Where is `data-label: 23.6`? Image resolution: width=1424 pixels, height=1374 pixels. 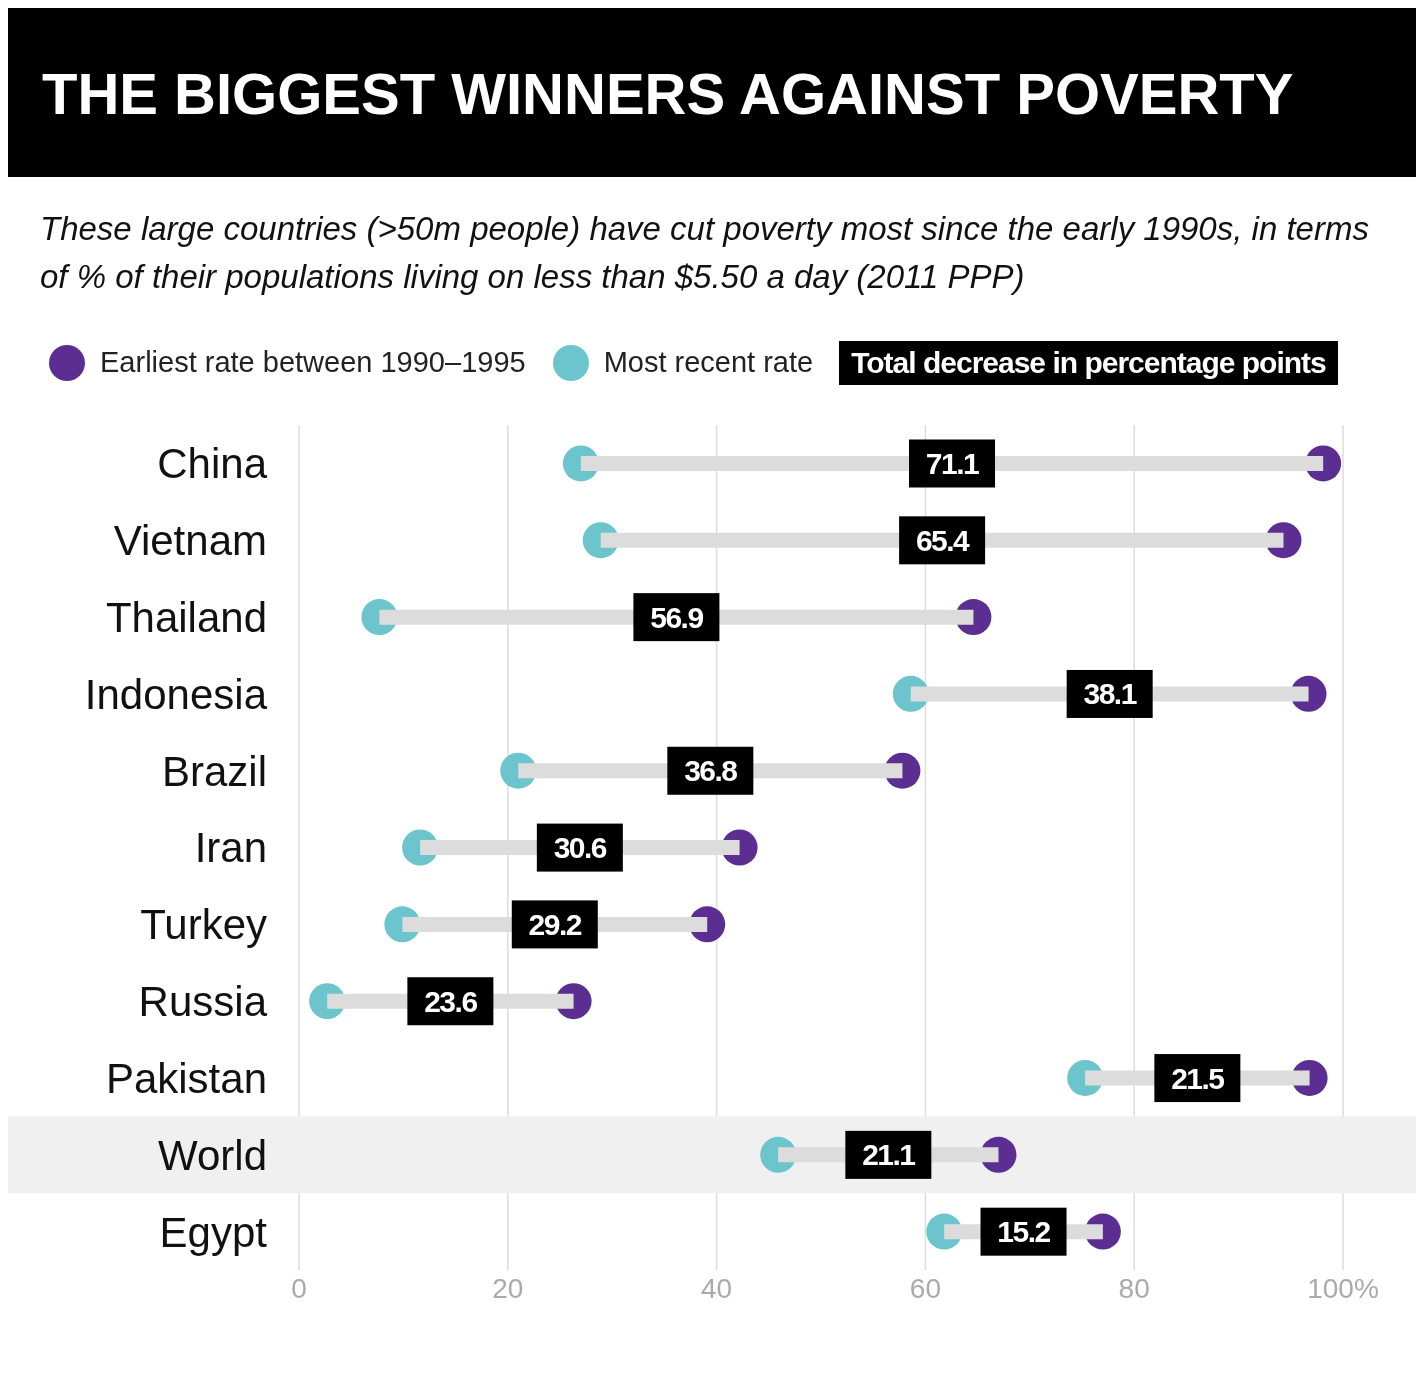 data-label: 23.6 is located at coordinates (451, 1001).